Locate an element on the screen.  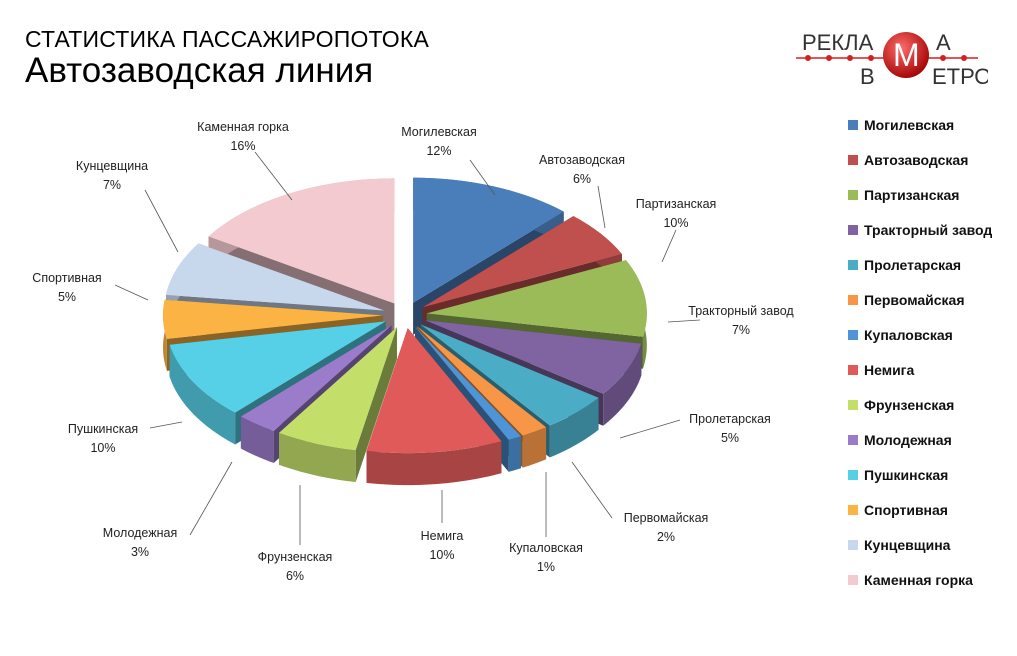
legend-label: Партизанская is located at coordinates (912, 194).